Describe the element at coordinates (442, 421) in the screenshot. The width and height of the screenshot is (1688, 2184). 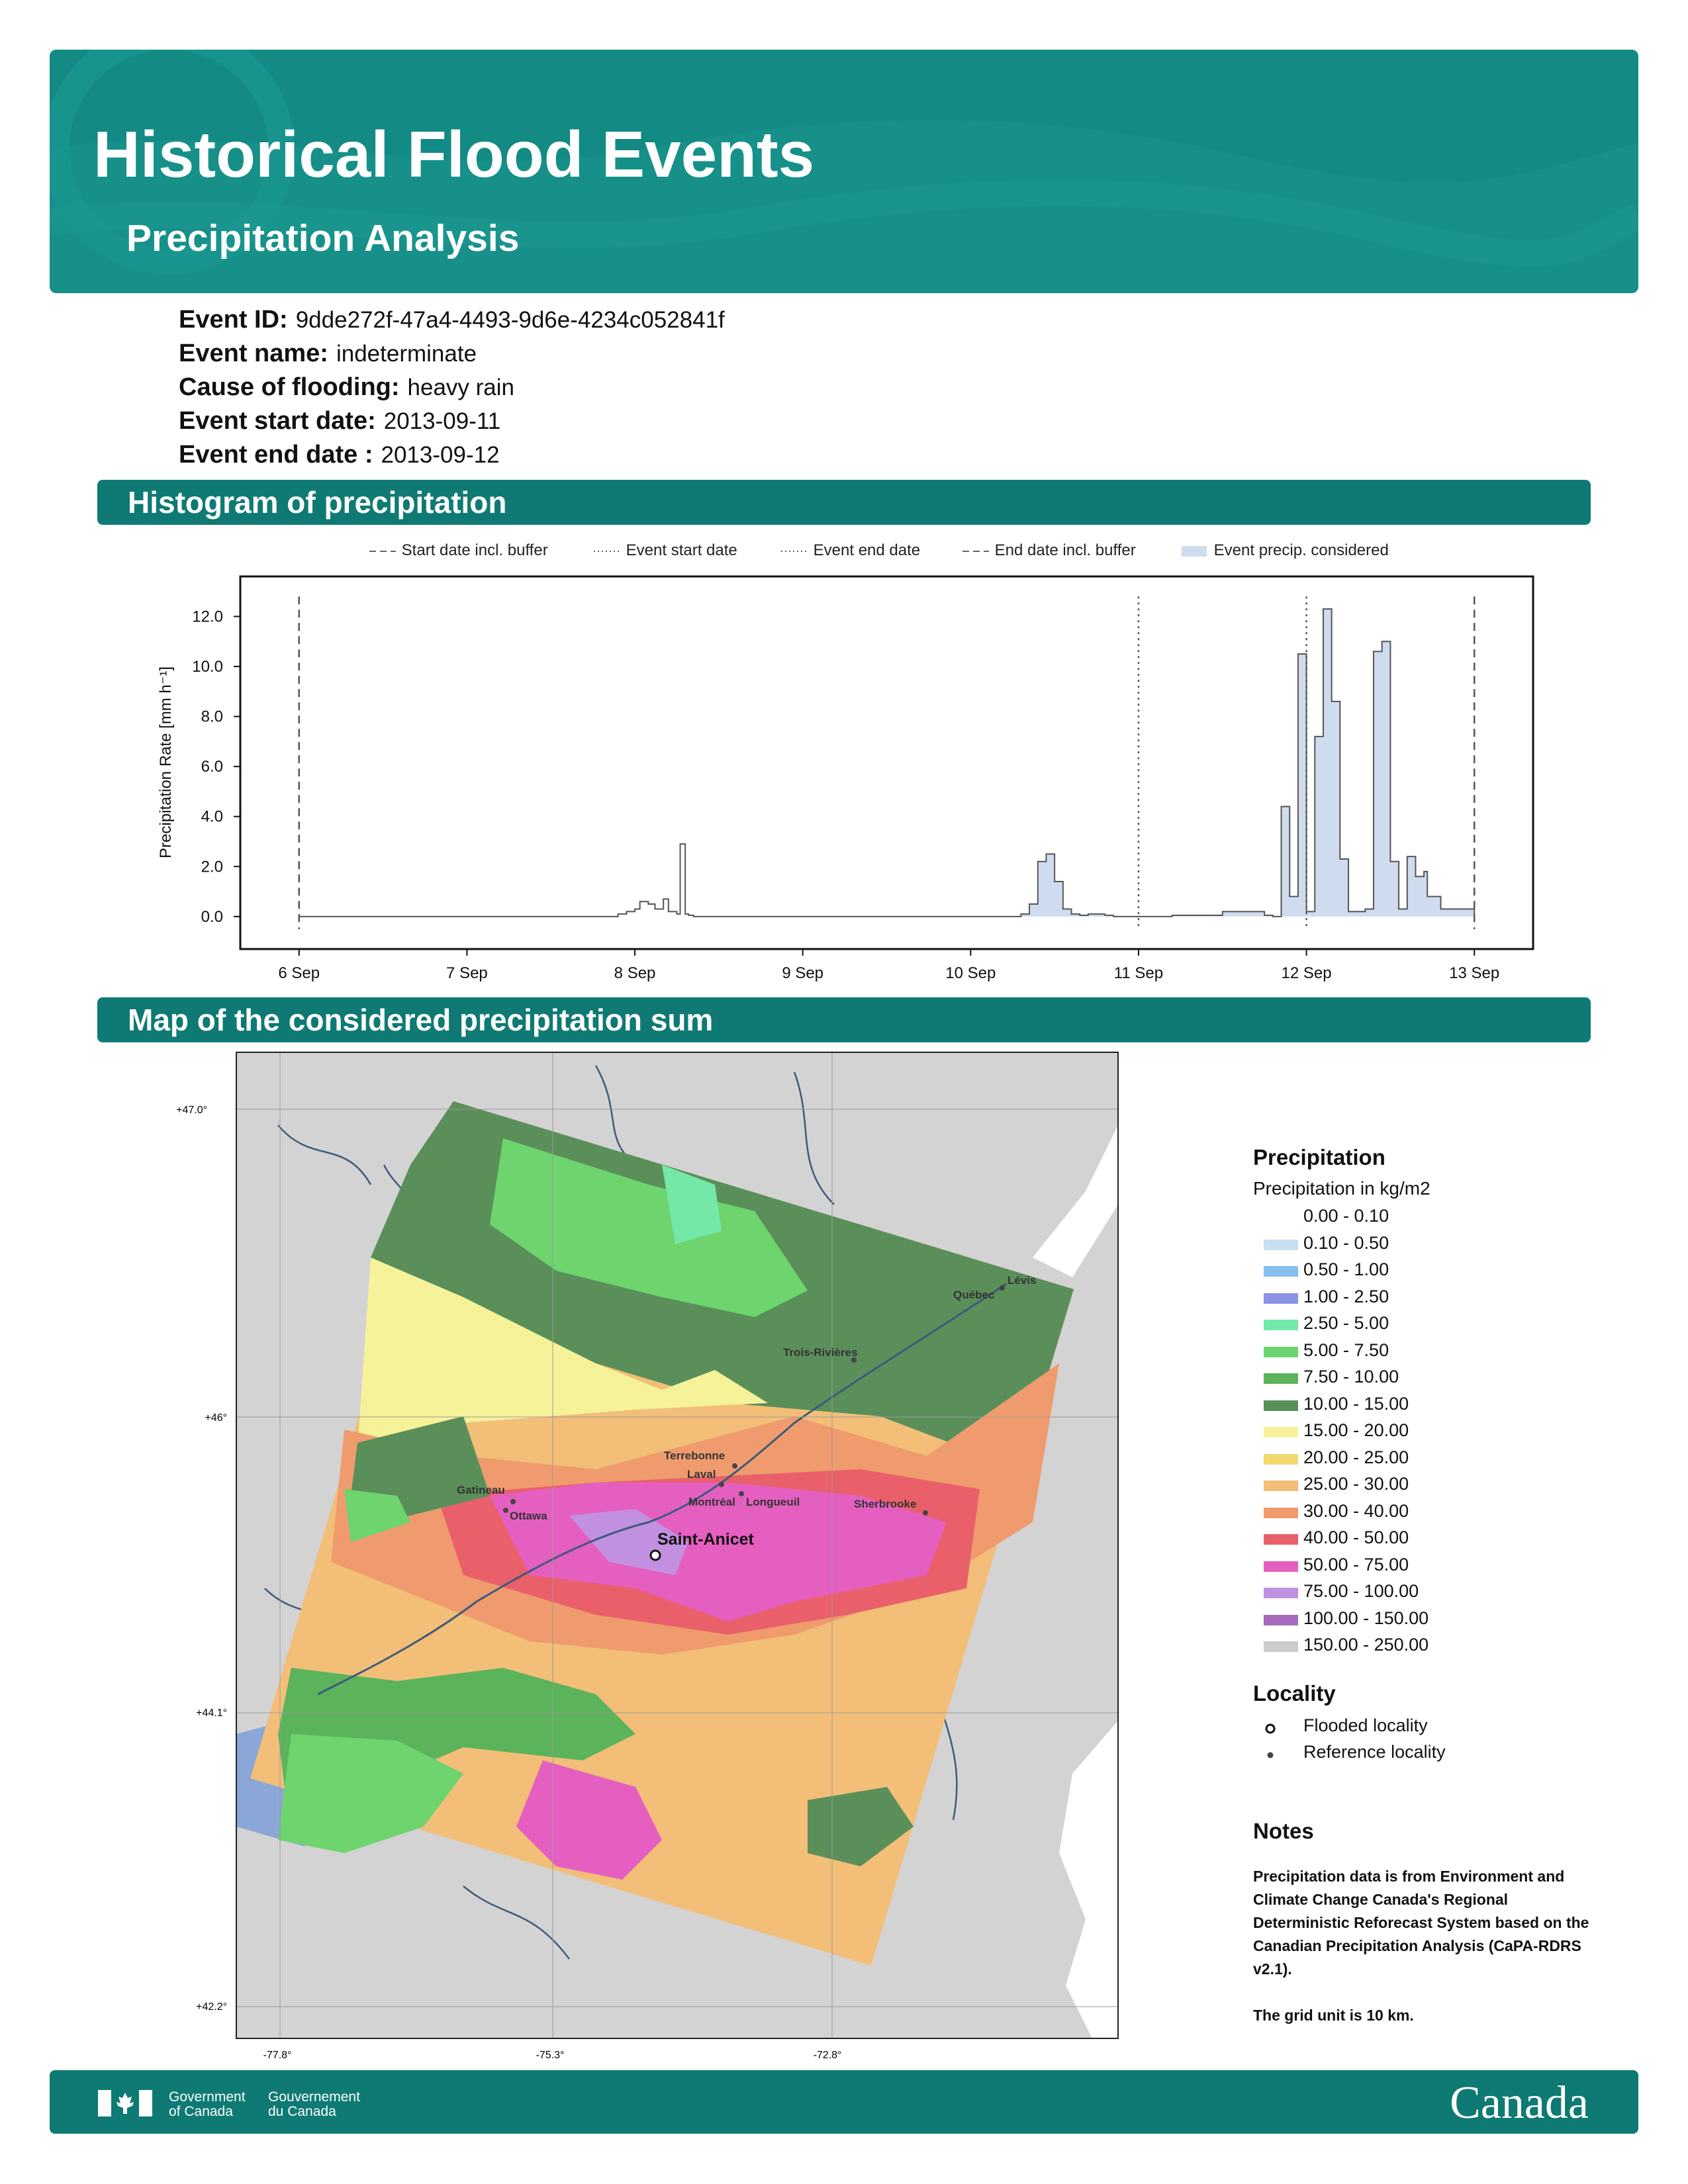
I see `event-start-value: 2013-09-11` at that location.